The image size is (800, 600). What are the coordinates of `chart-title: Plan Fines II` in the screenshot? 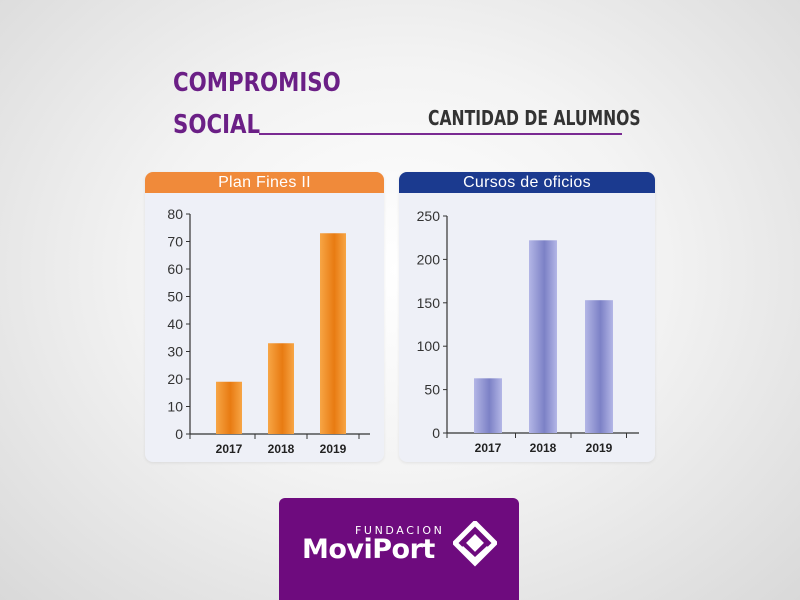 It's located at (264, 182).